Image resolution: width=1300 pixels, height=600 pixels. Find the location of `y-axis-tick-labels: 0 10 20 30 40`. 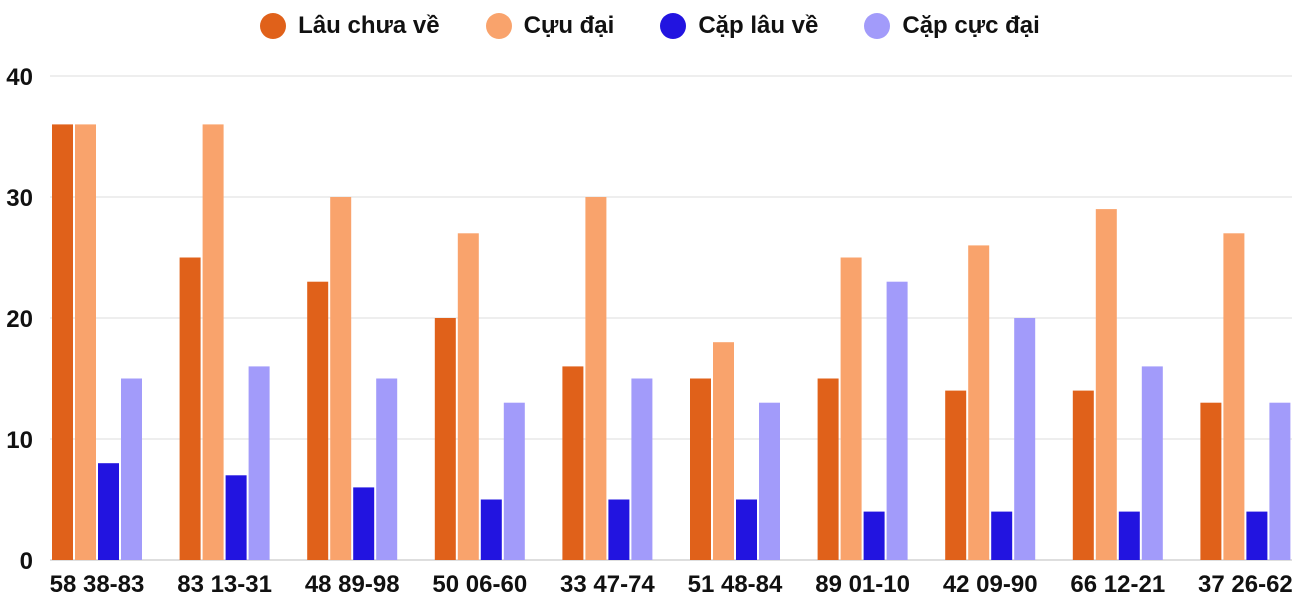

y-axis-tick-labels: 0 10 20 30 40 is located at coordinates (19, 319).